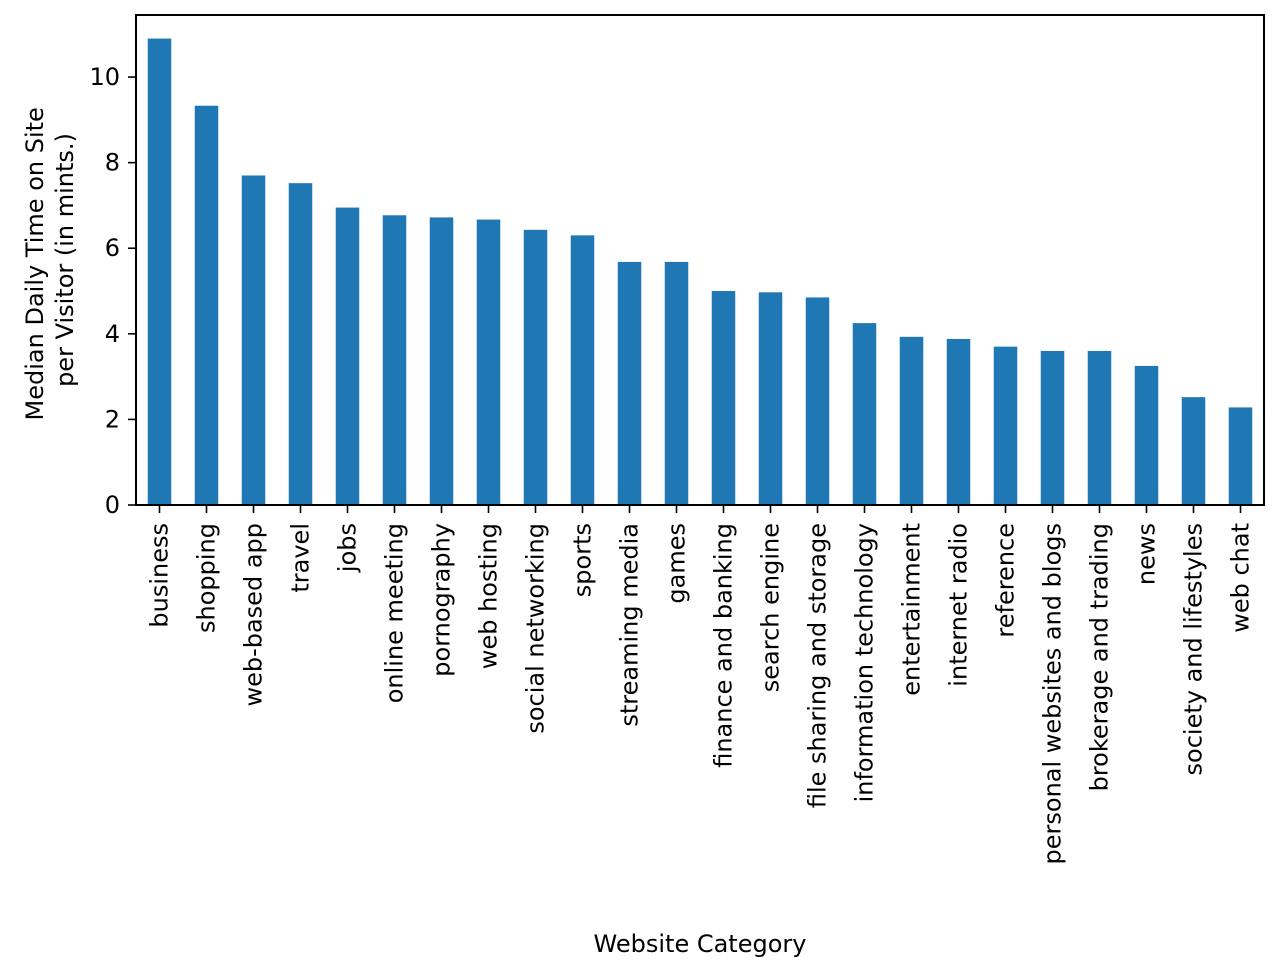 The height and width of the screenshot is (960, 1280). I want to click on bar-web-chat, so click(1240, 456).